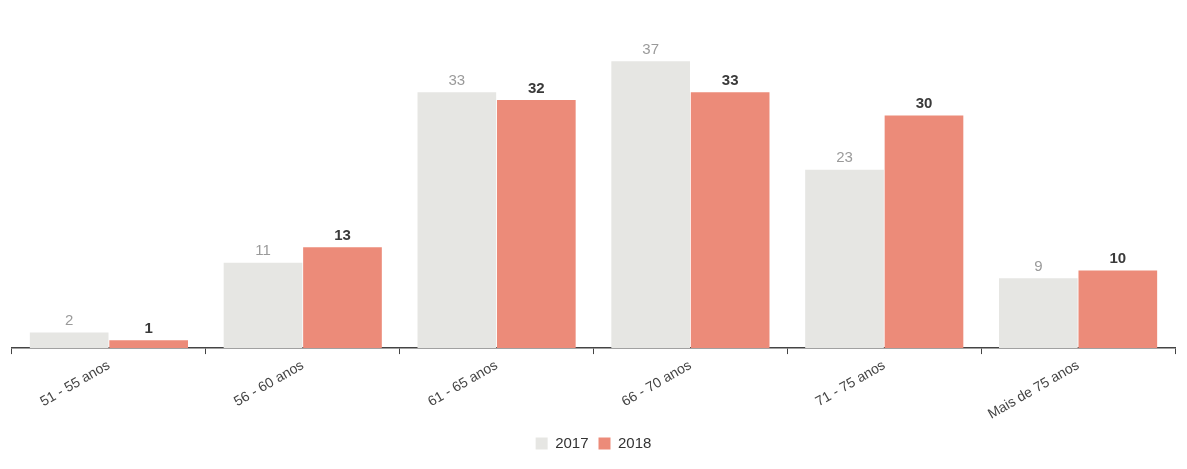 This screenshot has width=1187, height=469. I want to click on x-tick-label: 51 - 55 anos, so click(75, 383).